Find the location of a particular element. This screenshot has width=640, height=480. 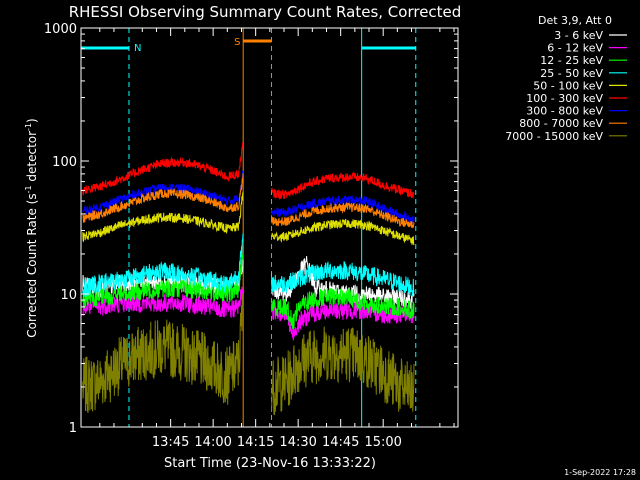

y-tick-label: 100 is located at coordinates (64, 162).